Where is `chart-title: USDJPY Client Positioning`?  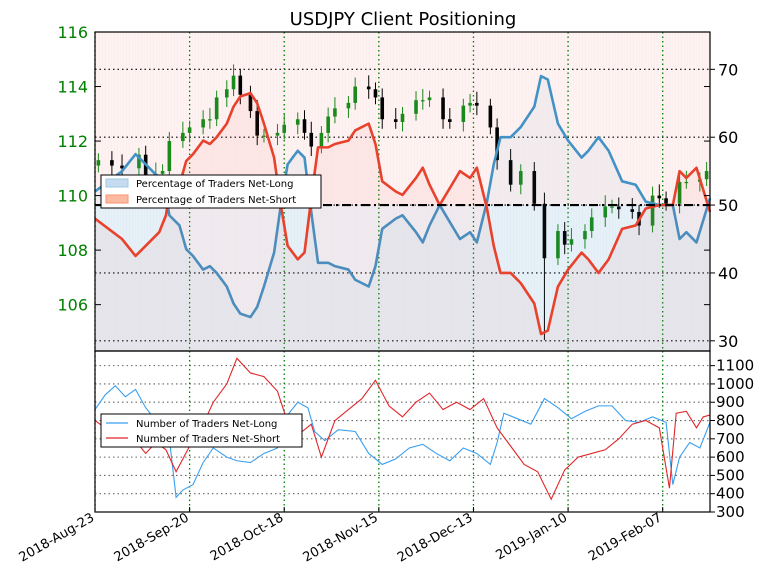
chart-title: USDJPY Client Positioning is located at coordinates (403, 19).